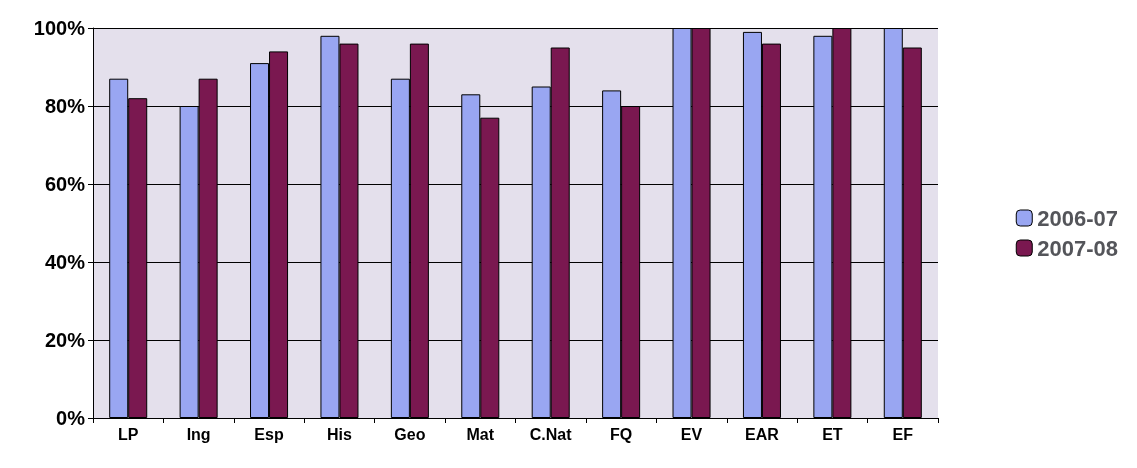 This screenshot has height=468, width=1137. I want to click on x-tick-label: ET, so click(832, 434).